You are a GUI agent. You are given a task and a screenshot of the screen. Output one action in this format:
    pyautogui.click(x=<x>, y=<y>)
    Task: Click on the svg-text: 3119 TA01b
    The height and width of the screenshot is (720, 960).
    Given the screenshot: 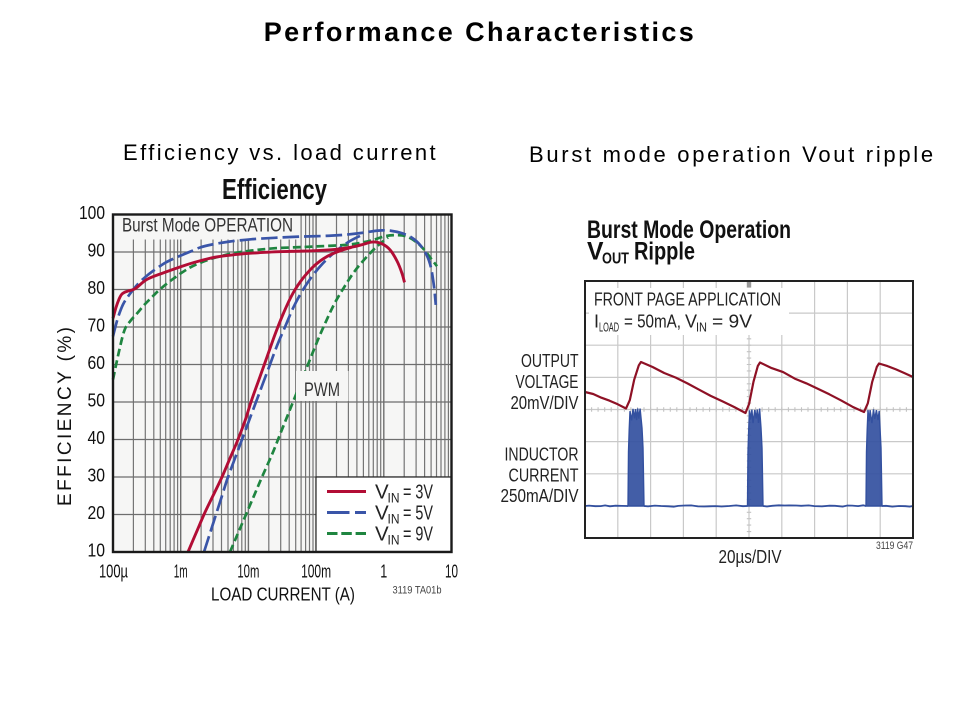 What is the action you would take?
    pyautogui.click(x=417, y=591)
    